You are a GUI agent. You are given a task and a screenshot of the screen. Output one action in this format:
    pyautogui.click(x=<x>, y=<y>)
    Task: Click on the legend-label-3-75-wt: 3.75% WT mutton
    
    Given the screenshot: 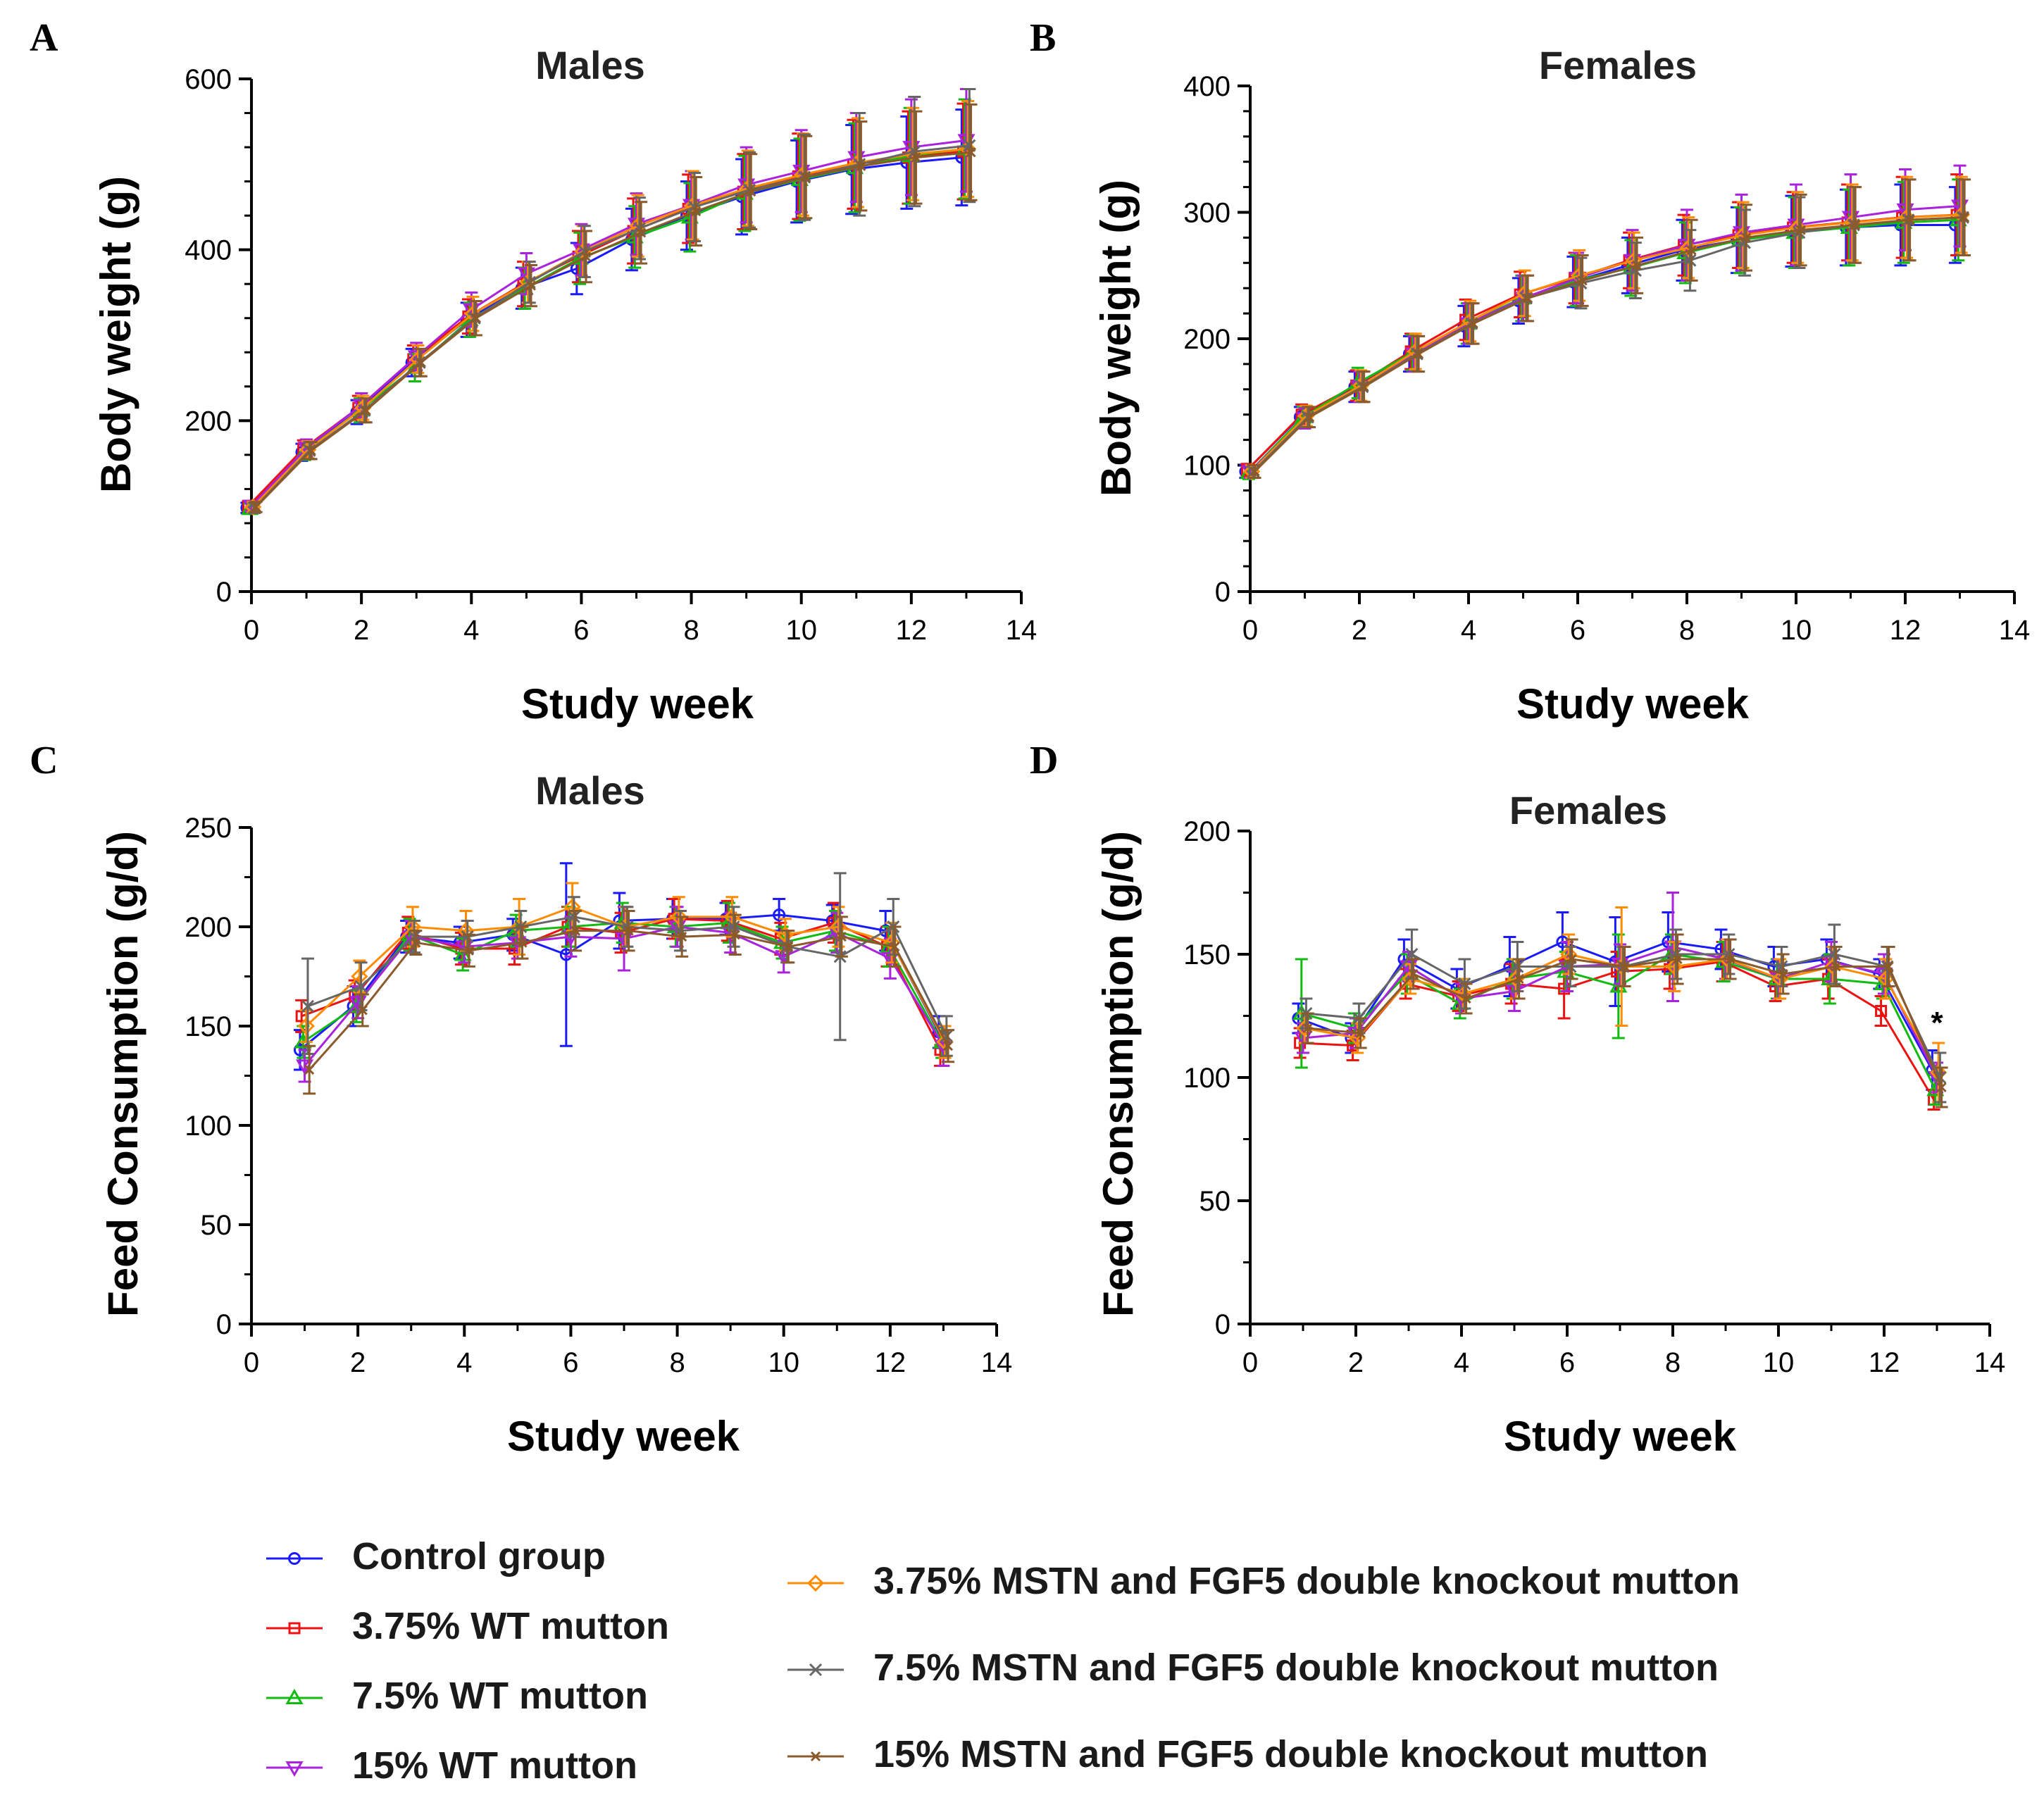 What is the action you would take?
    pyautogui.click(x=510, y=1626)
    